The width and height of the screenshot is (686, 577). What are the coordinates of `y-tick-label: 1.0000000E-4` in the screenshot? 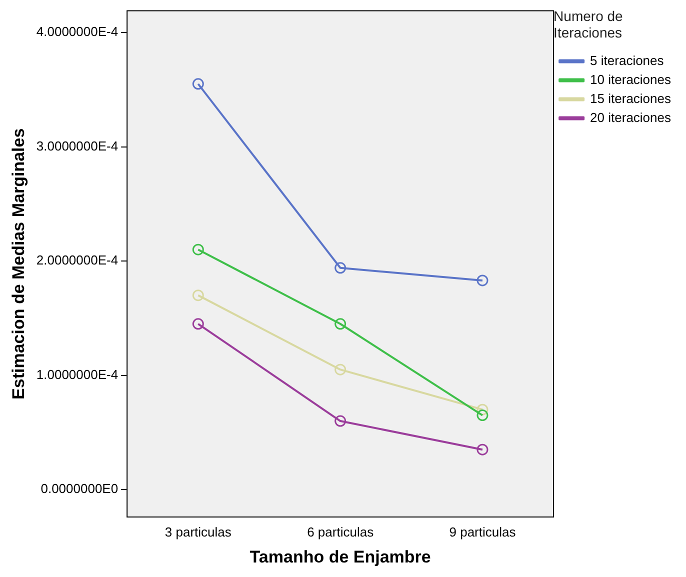 It's located at (77, 374).